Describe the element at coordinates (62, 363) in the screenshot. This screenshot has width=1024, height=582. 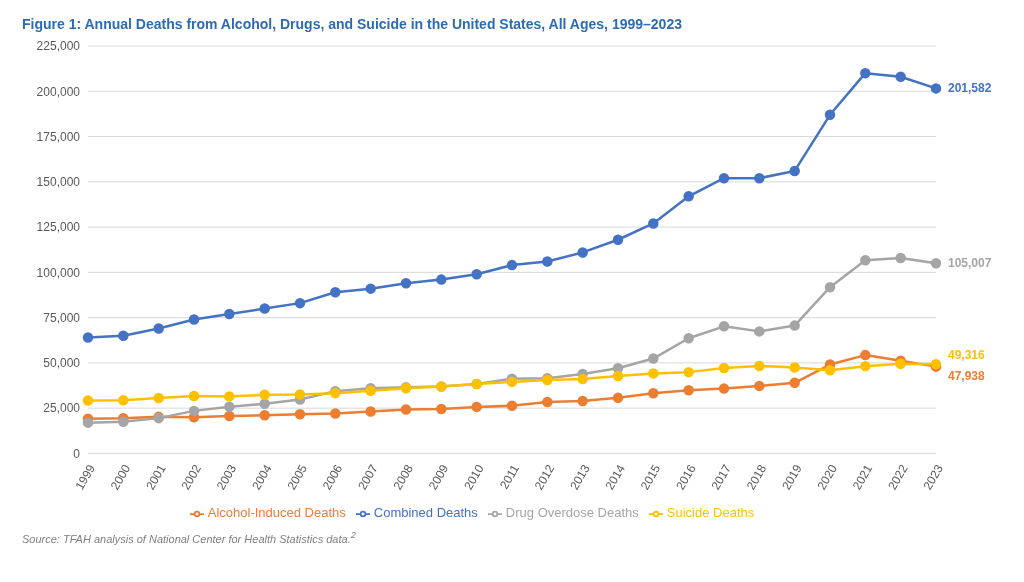
I see `y-tick-label: 50,000` at that location.